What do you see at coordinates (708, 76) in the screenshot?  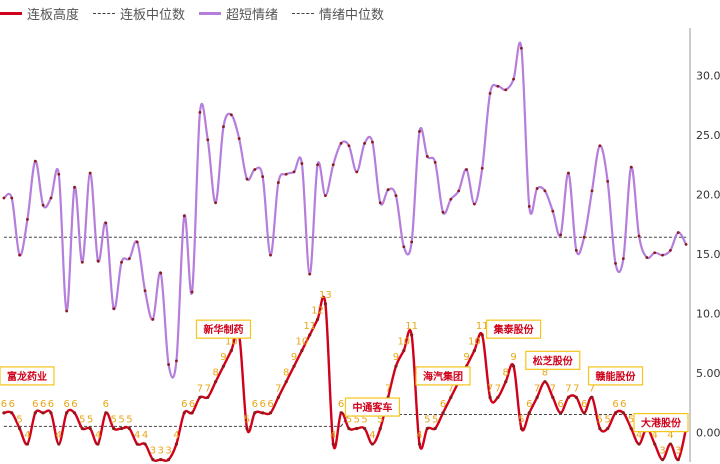 I see `y-tick-label: 30.00` at bounding box center [708, 76].